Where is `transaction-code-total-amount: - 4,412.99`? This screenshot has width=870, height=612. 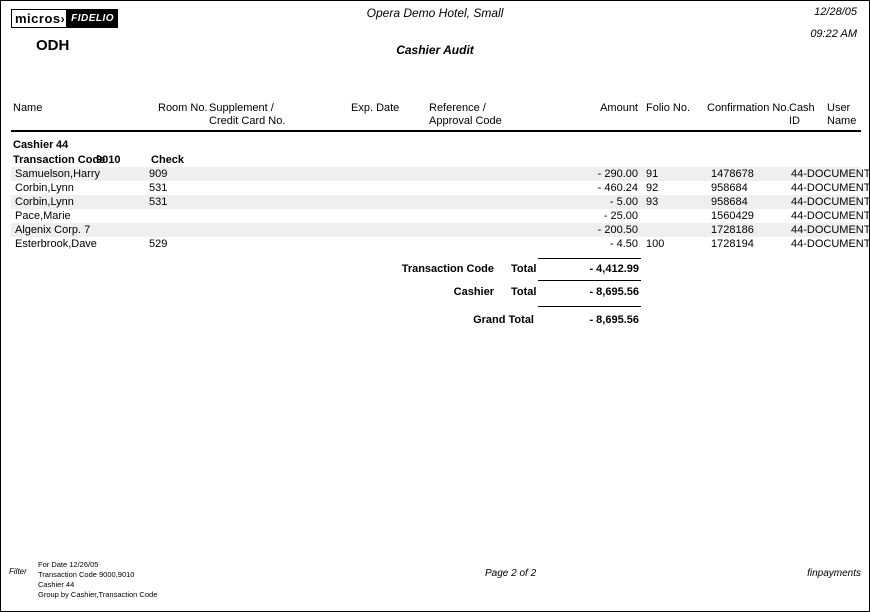
transaction-code-total-amount: - 4,412.99 is located at coordinates (614, 269).